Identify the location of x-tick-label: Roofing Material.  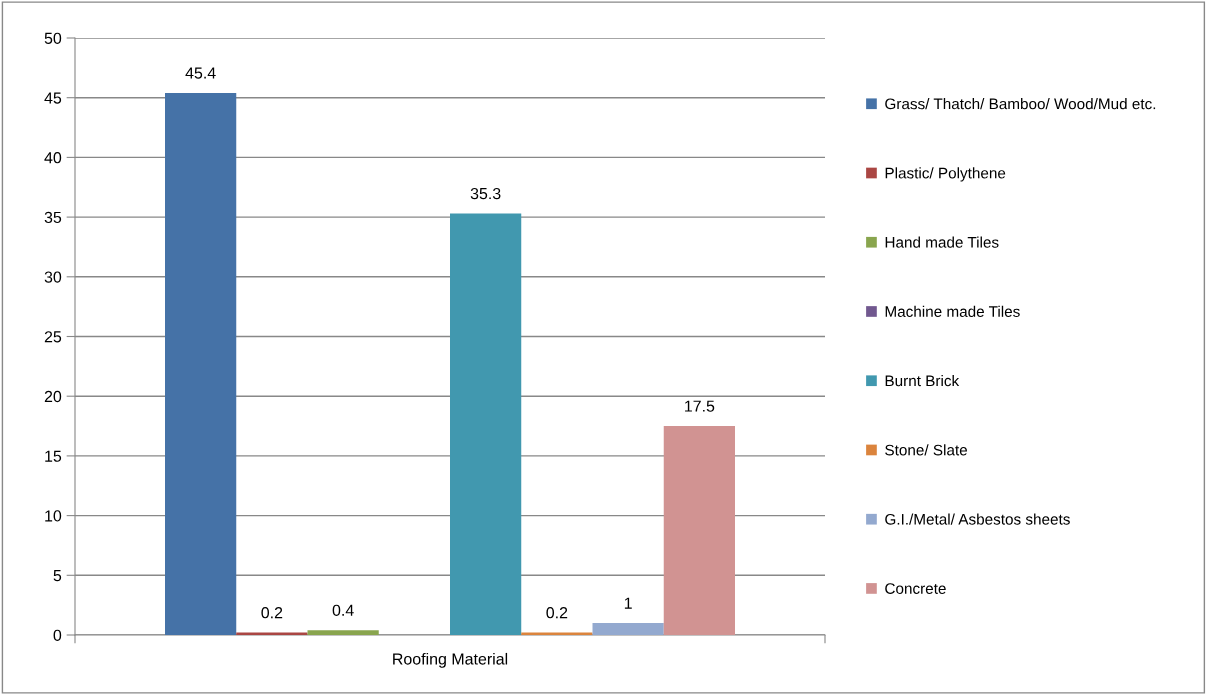
(450, 660).